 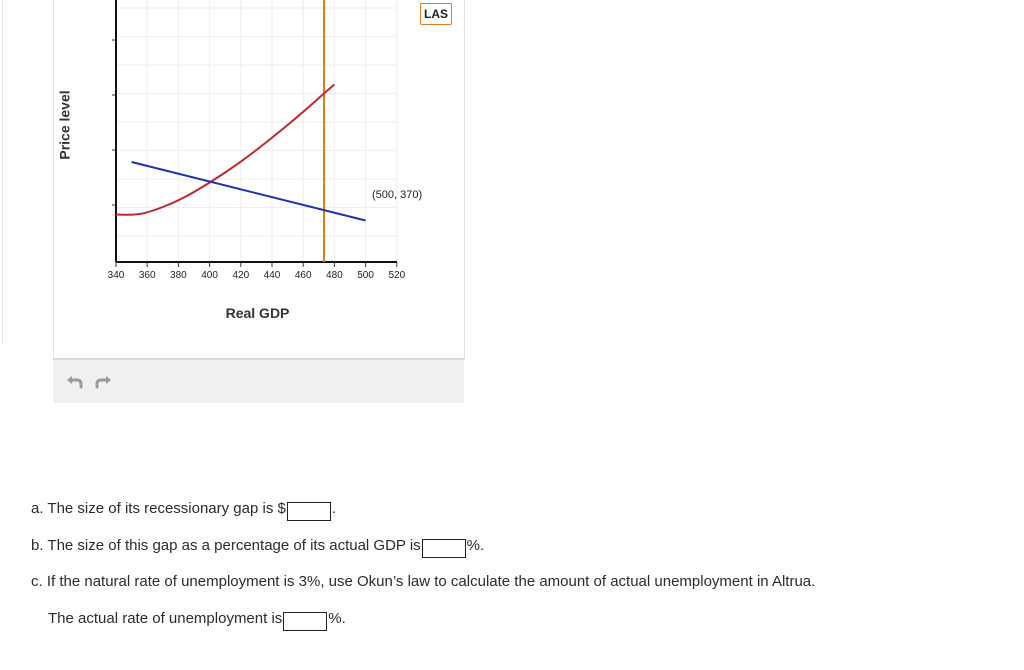 I want to click on y-axis-label-wrap: Price level, so click(x=65, y=125).